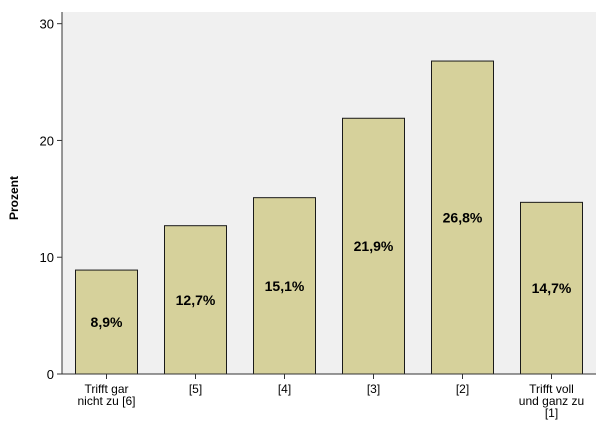 The height and width of the screenshot is (432, 601). What do you see at coordinates (284, 389) in the screenshot?
I see `x-tick-label: [4]` at bounding box center [284, 389].